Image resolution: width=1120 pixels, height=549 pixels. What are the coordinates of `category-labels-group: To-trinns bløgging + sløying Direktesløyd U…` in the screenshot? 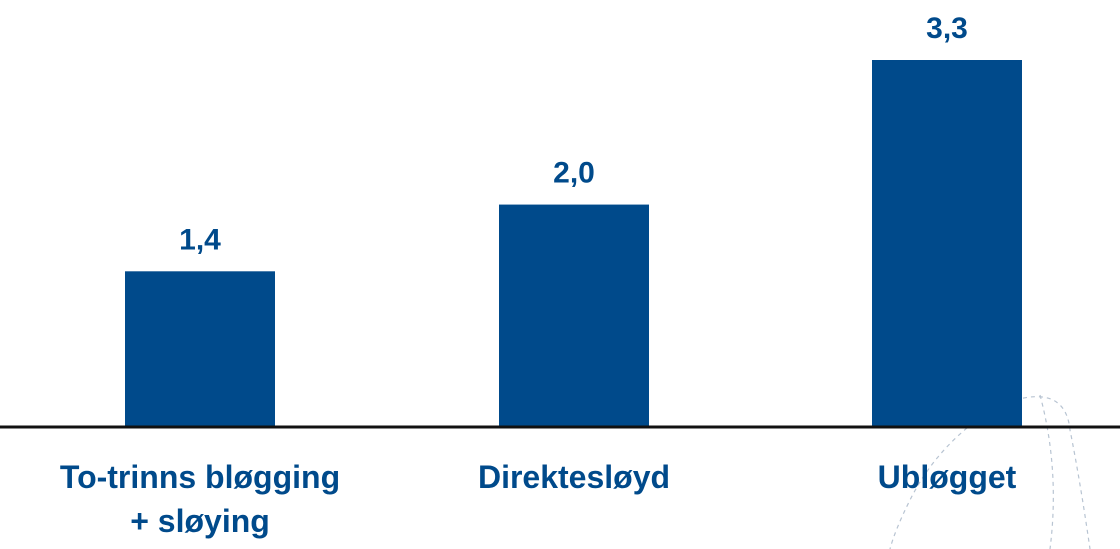 It's located at (538, 499).